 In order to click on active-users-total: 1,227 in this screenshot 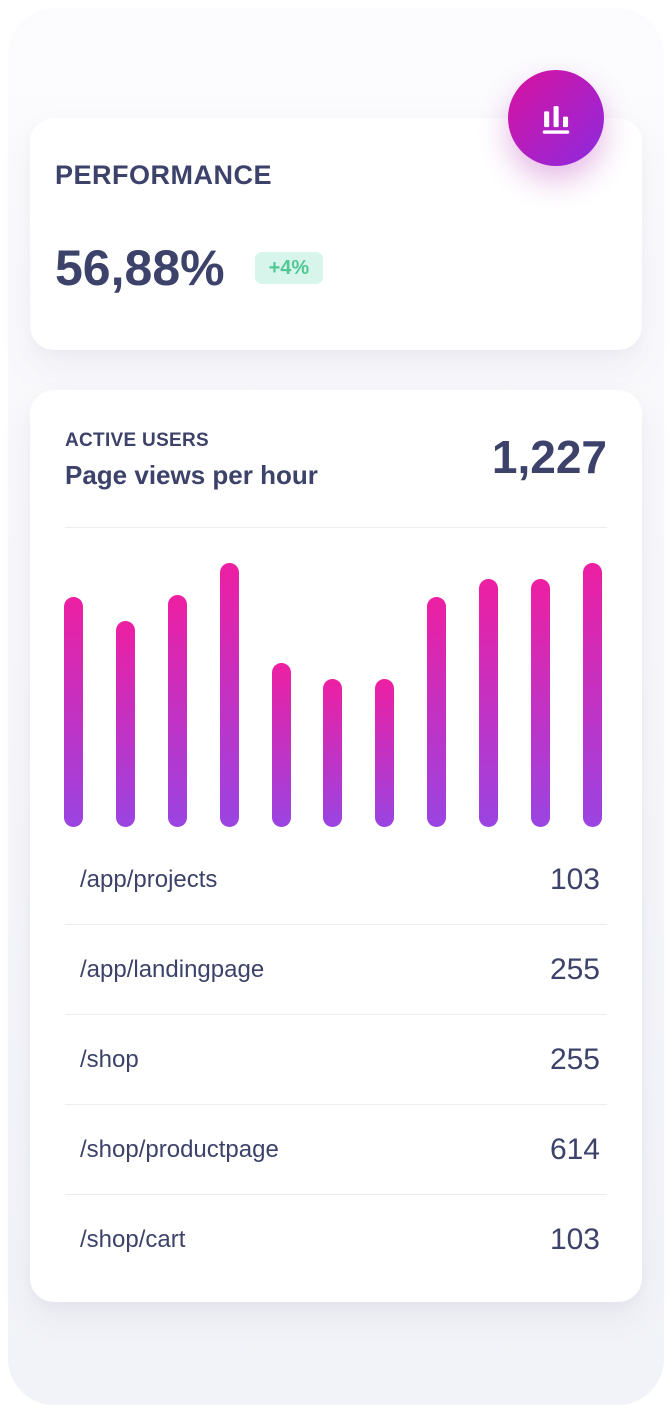, I will do `click(549, 457)`.